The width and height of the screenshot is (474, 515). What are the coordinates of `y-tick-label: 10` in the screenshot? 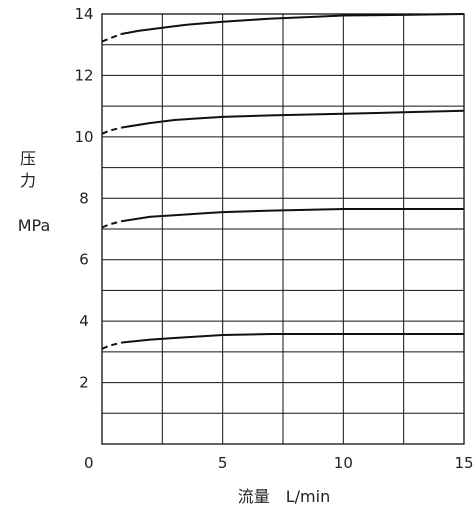 It's located at (83, 137).